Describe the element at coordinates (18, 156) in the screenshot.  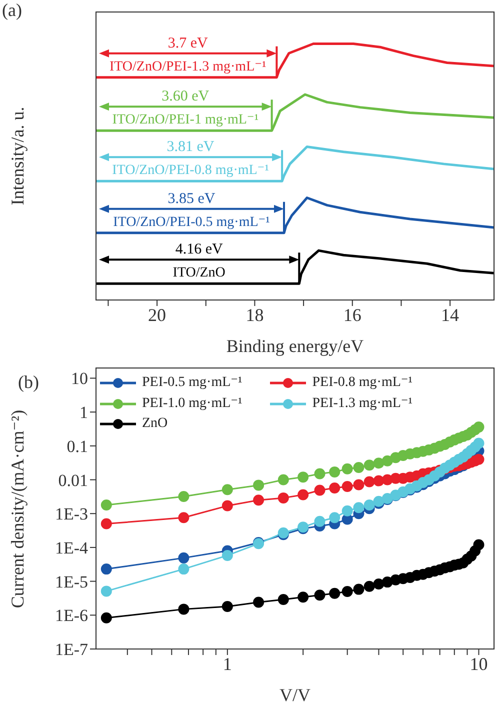
I see `y-axis-title: Intensity/a. u.` at that location.